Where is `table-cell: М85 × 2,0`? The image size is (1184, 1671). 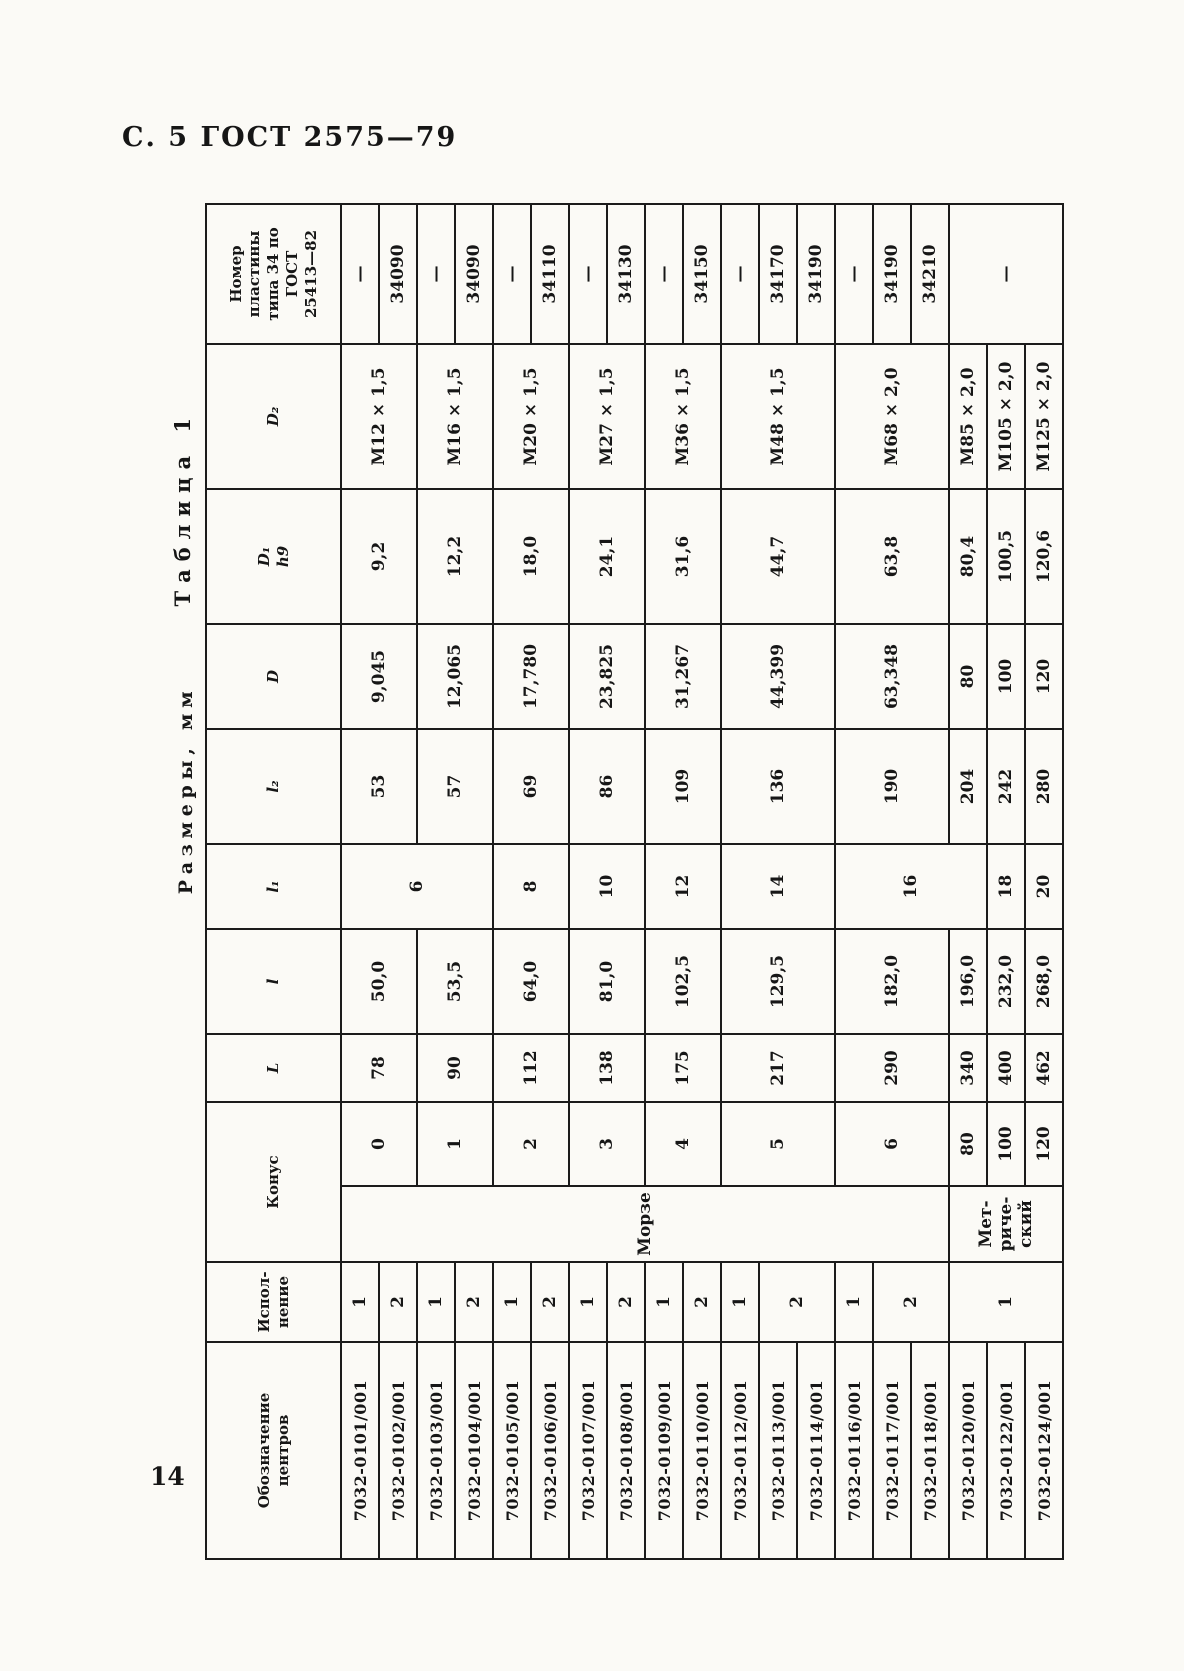 table-cell: М85 × 2,0 is located at coordinates (968, 416).